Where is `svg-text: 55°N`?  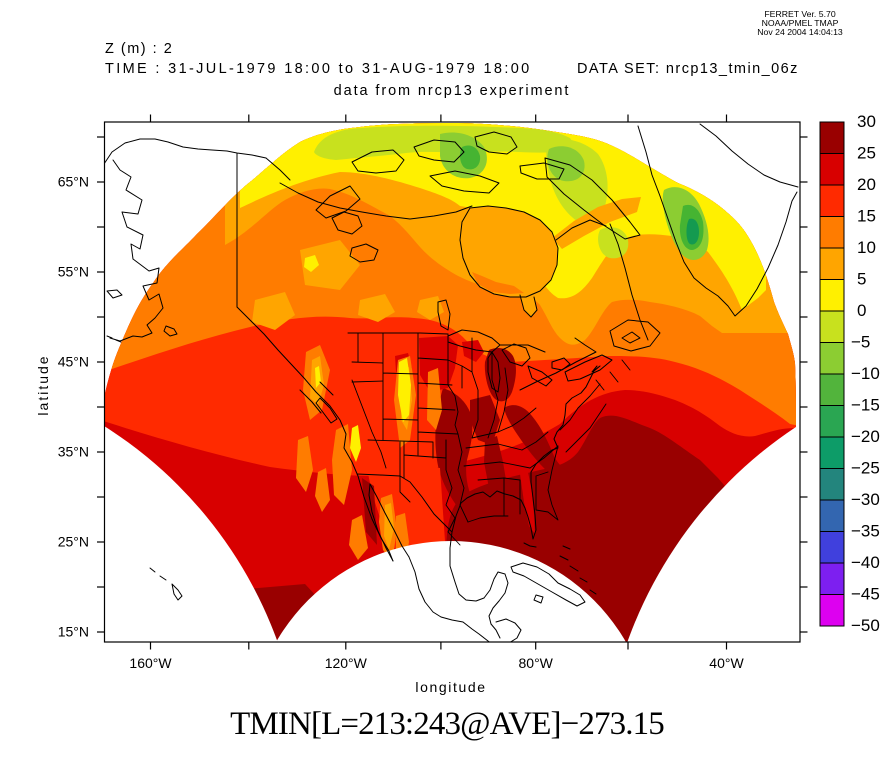 svg-text: 55°N is located at coordinates (73, 272).